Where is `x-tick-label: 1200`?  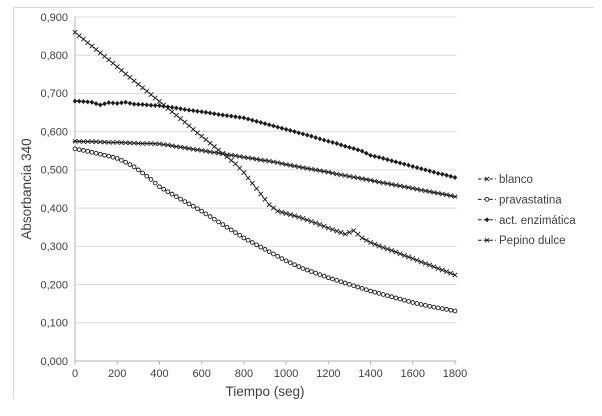
x-tick-label: 1200 is located at coordinates (328, 374).